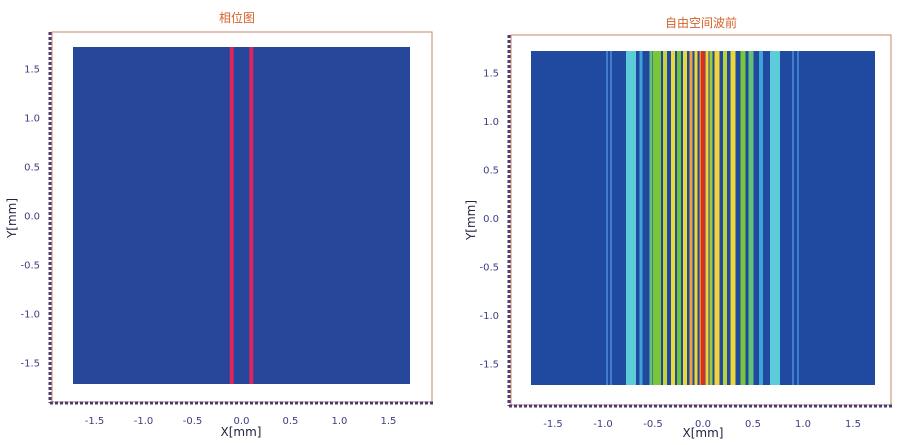 This screenshot has height=445, width=911. Describe the element at coordinates (237, 17) in the screenshot. I see `chart-title: 相位图` at that location.